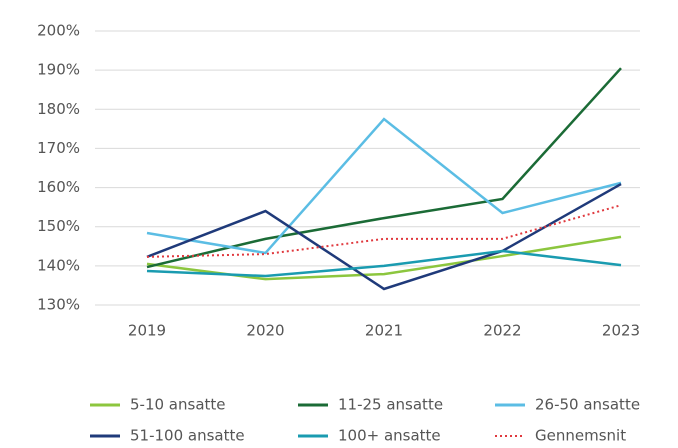 The height and width of the screenshot is (448, 678). What do you see at coordinates (58, 305) in the screenshot?
I see `y-tick-label: 130%` at bounding box center [58, 305].